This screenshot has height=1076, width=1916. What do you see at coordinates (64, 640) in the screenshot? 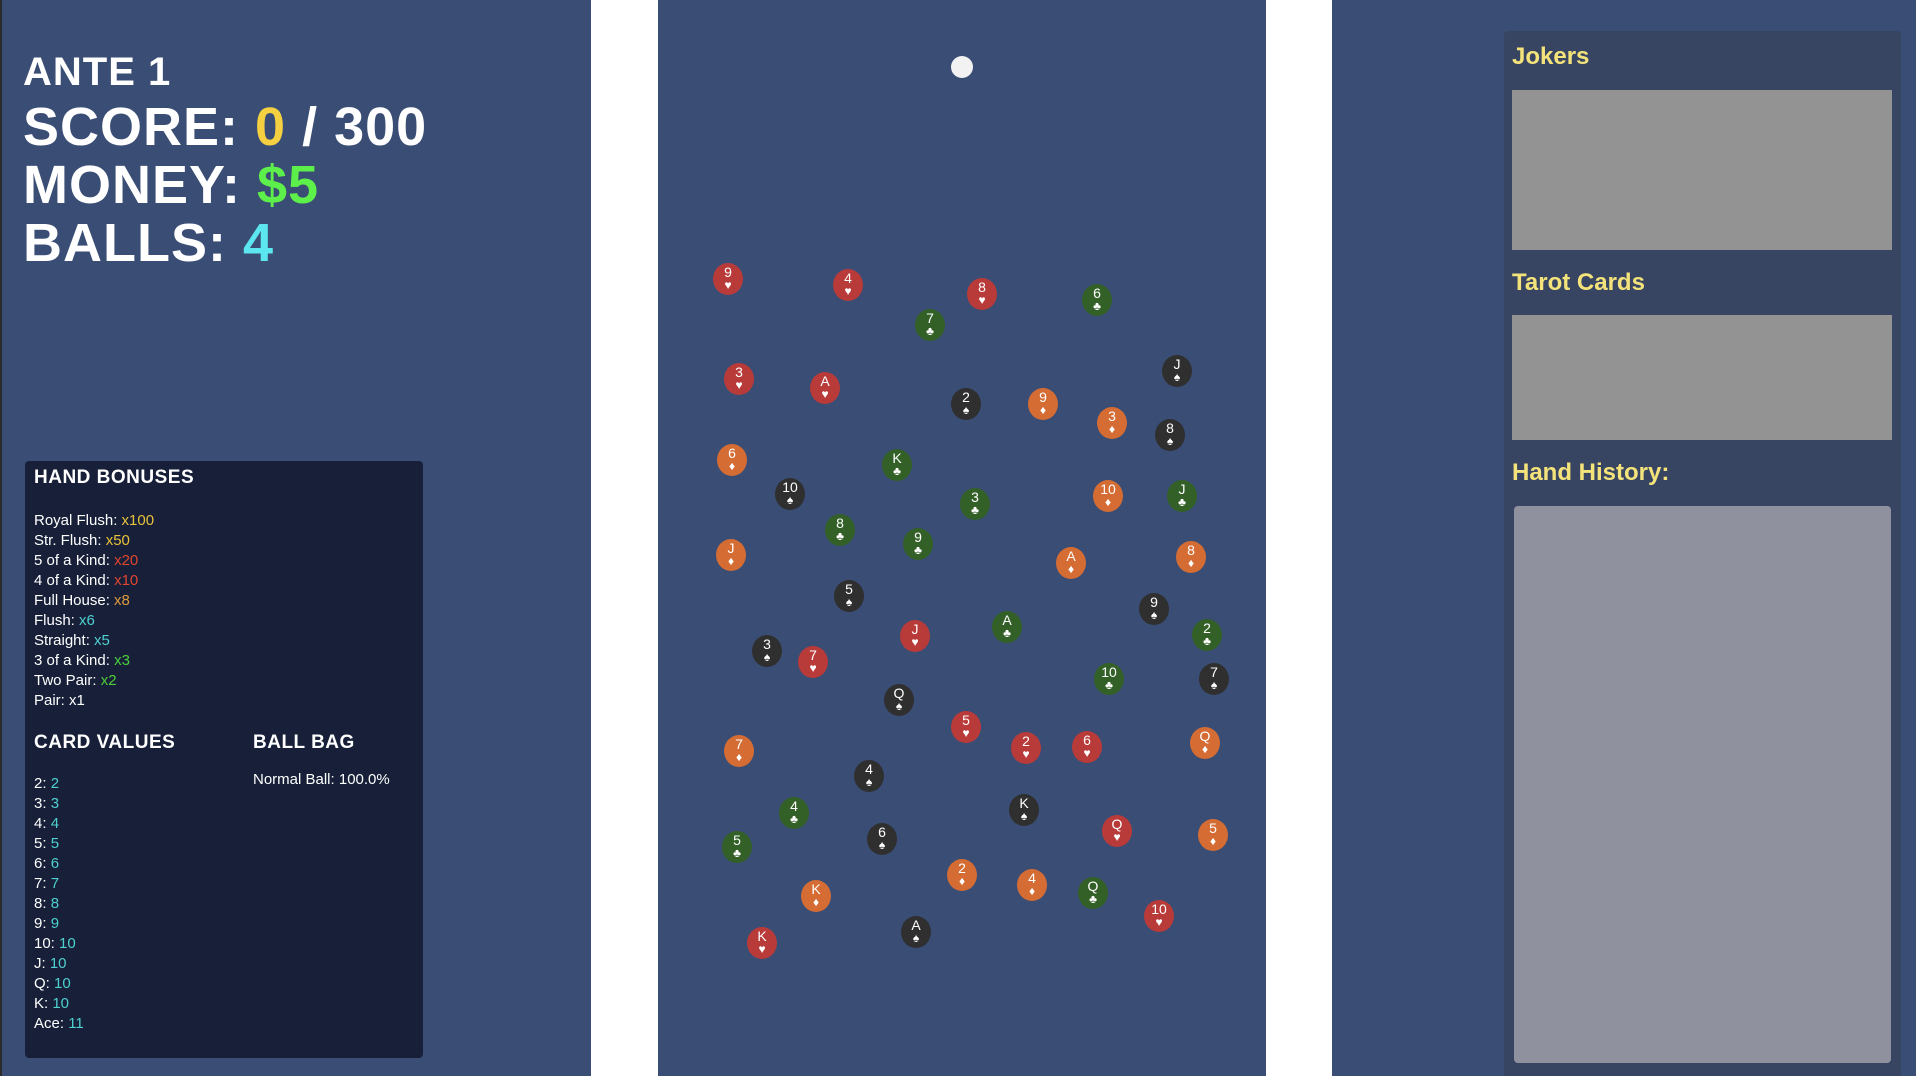
I see `hand-name: Straight:` at bounding box center [64, 640].